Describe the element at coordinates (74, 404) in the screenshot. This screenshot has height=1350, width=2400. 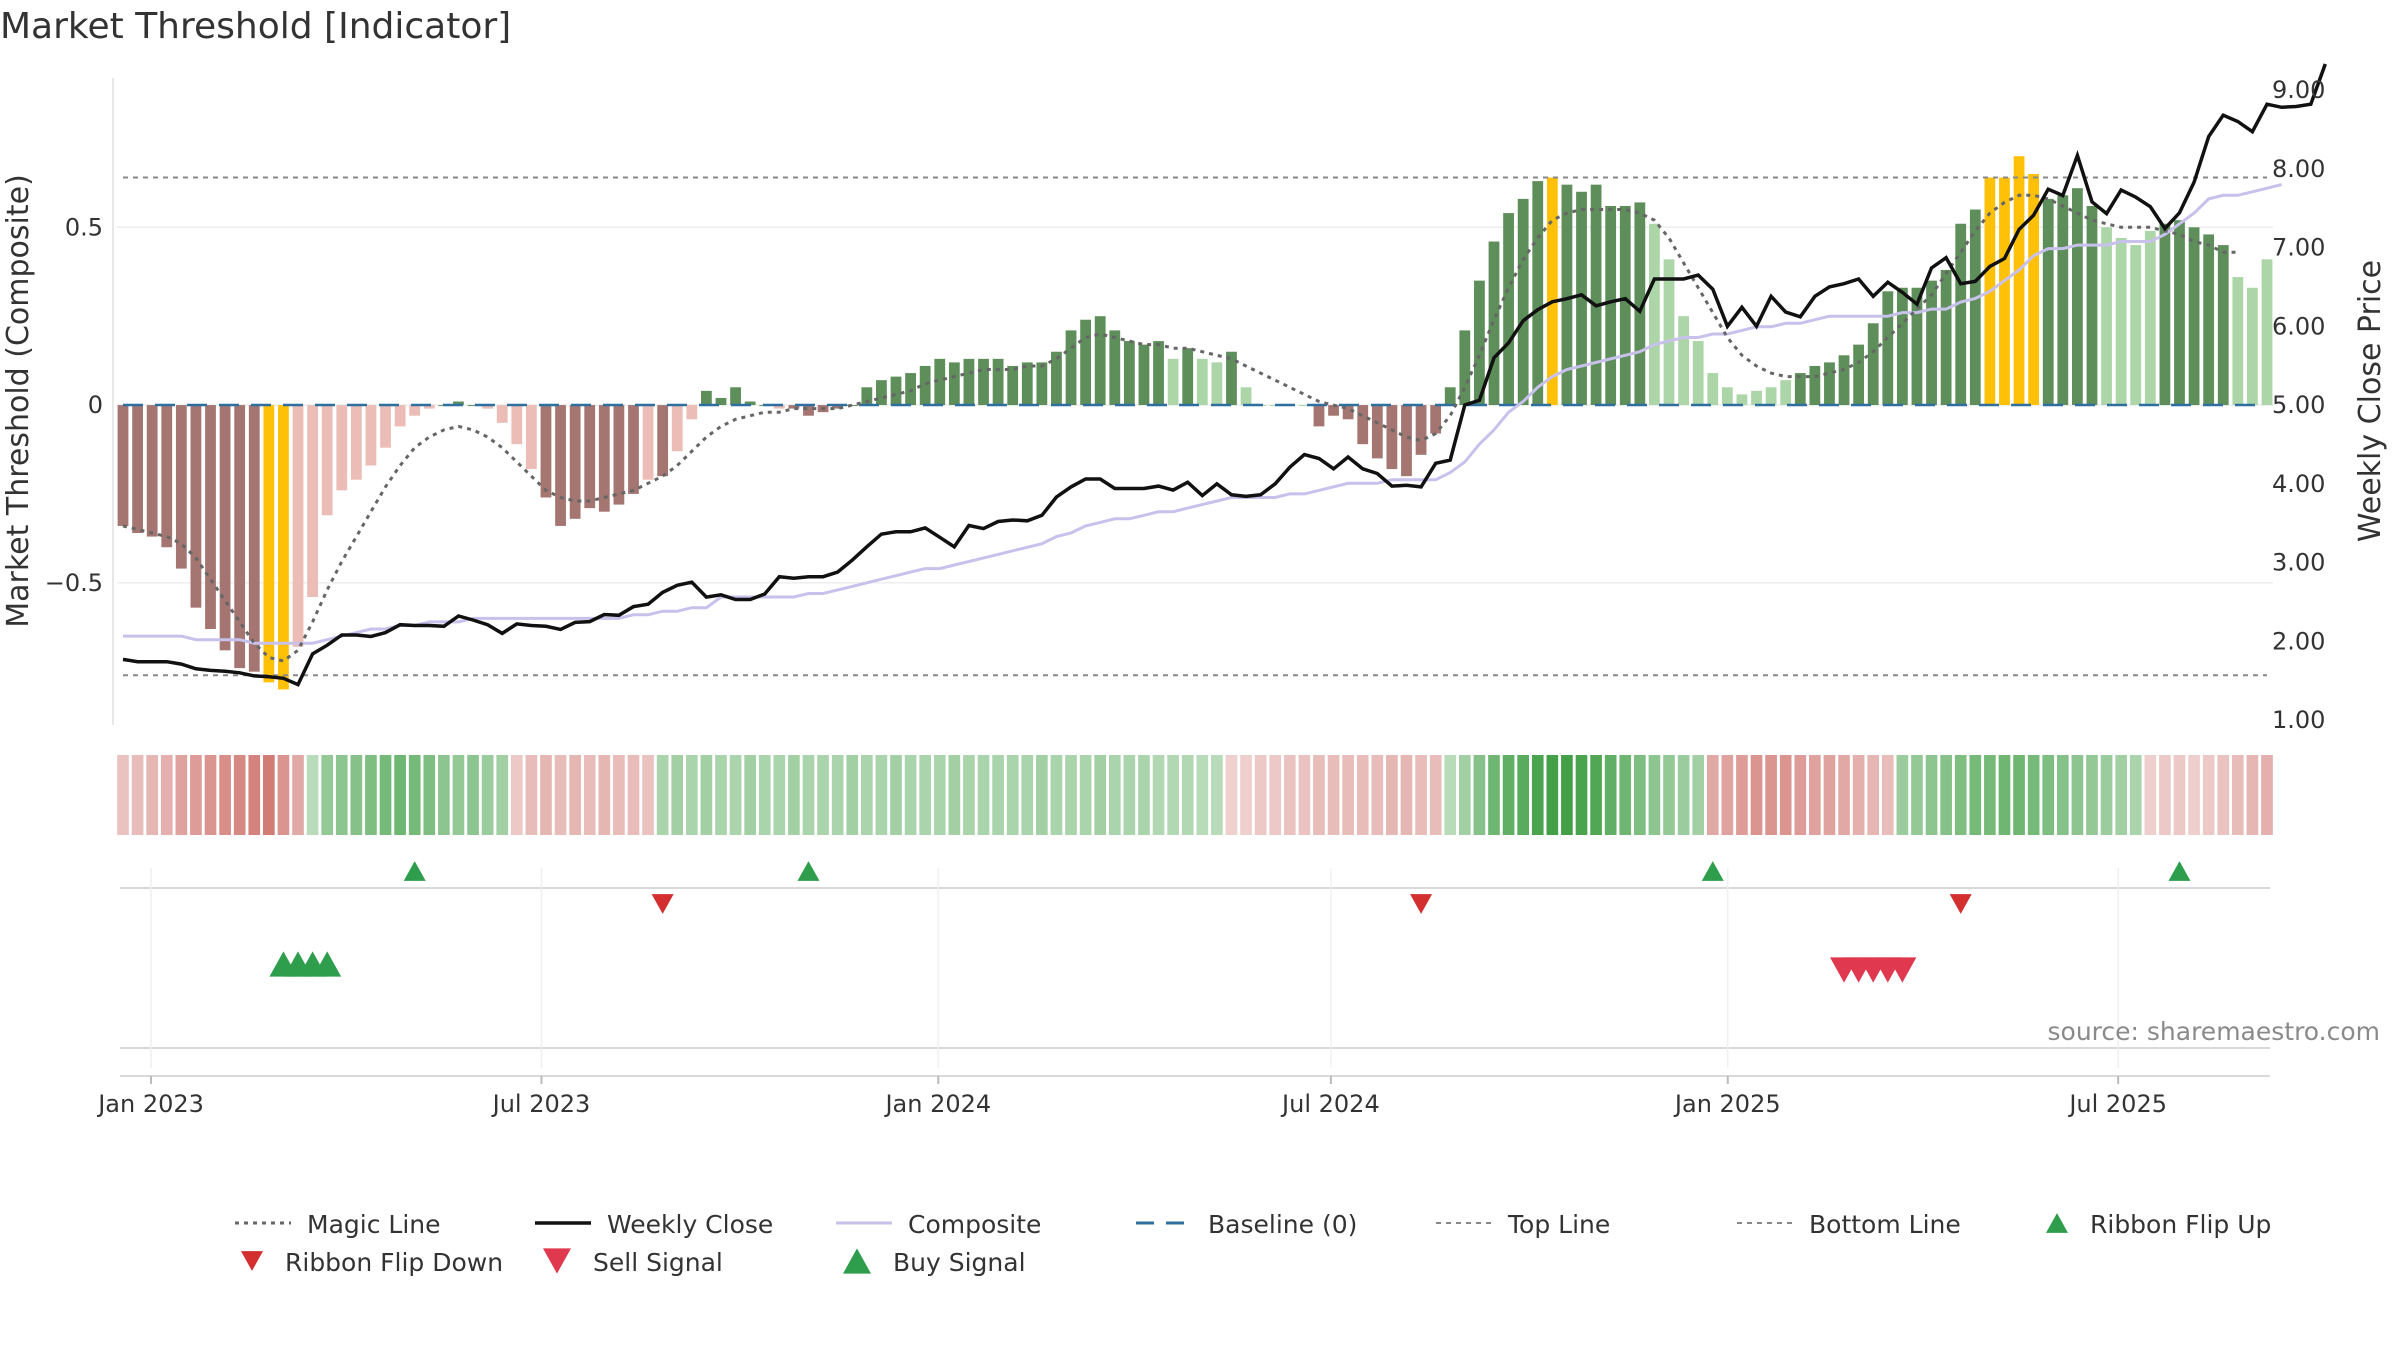
I see `left-y-ticks: 0.5 0 −0.5` at that location.